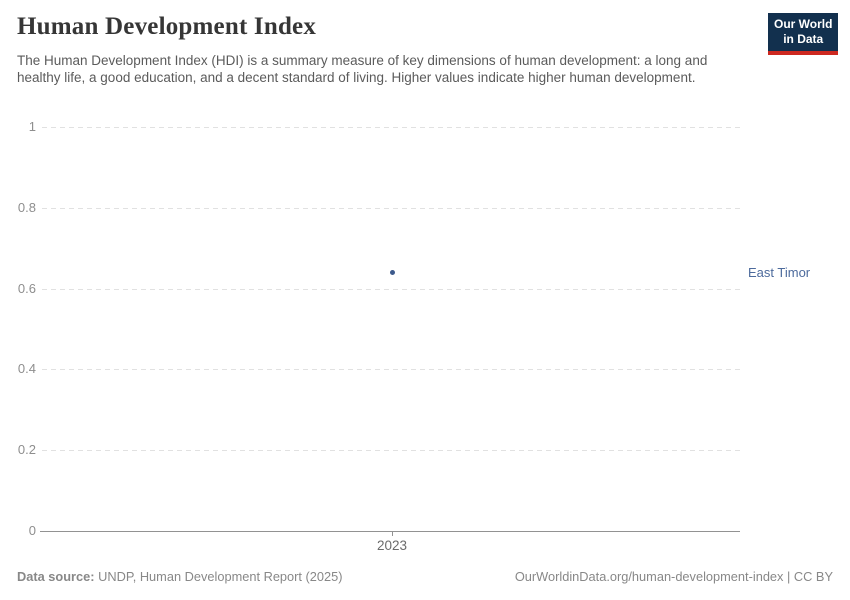 This screenshot has width=850, height=600. What do you see at coordinates (26, 450) in the screenshot?
I see `y-axis-tick-label: 0.2` at bounding box center [26, 450].